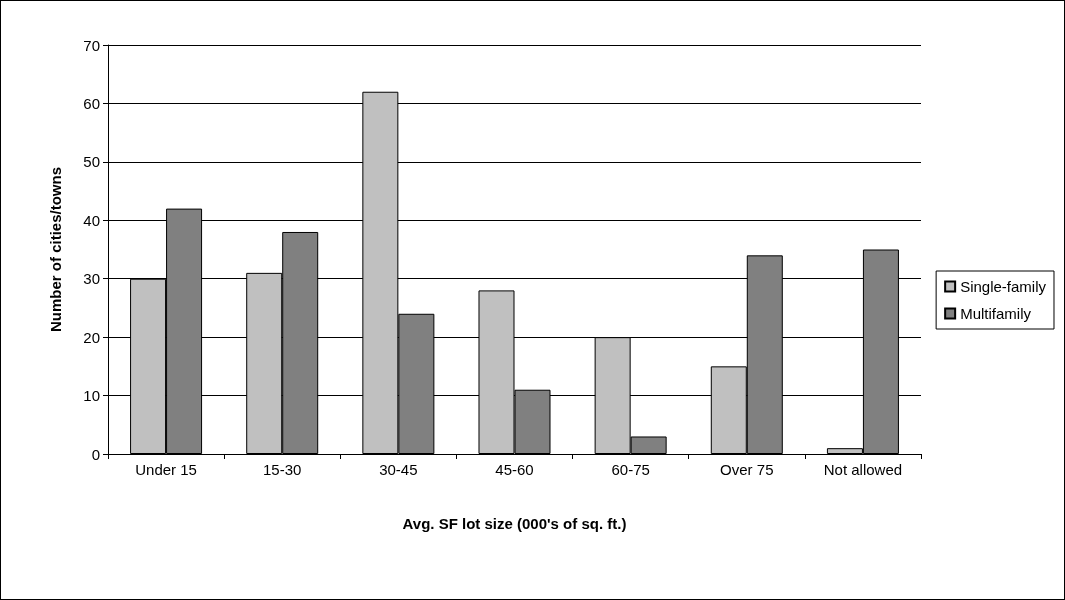 The width and height of the screenshot is (1065, 600). Describe the element at coordinates (996, 313) in the screenshot. I see `legend-label: Multifamily` at that location.